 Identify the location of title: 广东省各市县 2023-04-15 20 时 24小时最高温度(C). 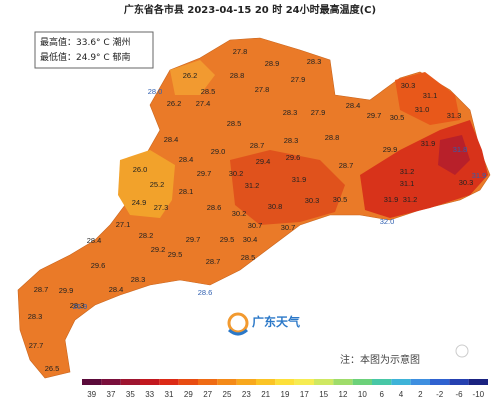
(250, 9).